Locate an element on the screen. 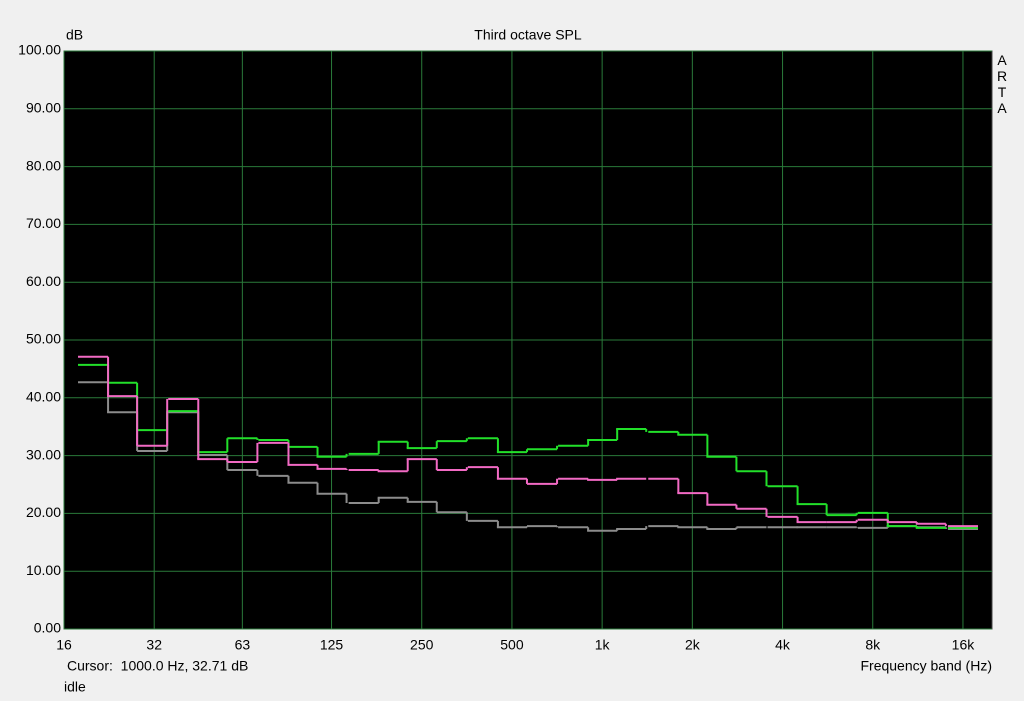  x-tick-label: 500 is located at coordinates (512, 645).